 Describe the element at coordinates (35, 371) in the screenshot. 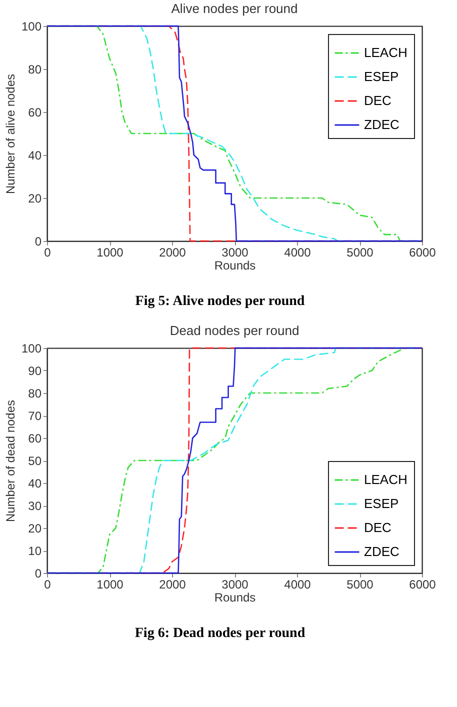

I see `y-tick-label: 90` at that location.